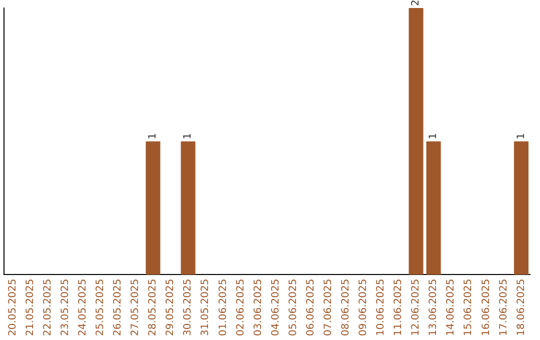  What do you see at coordinates (12, 307) in the screenshot?
I see `x-tick-label: 20.05.2025` at bounding box center [12, 307].